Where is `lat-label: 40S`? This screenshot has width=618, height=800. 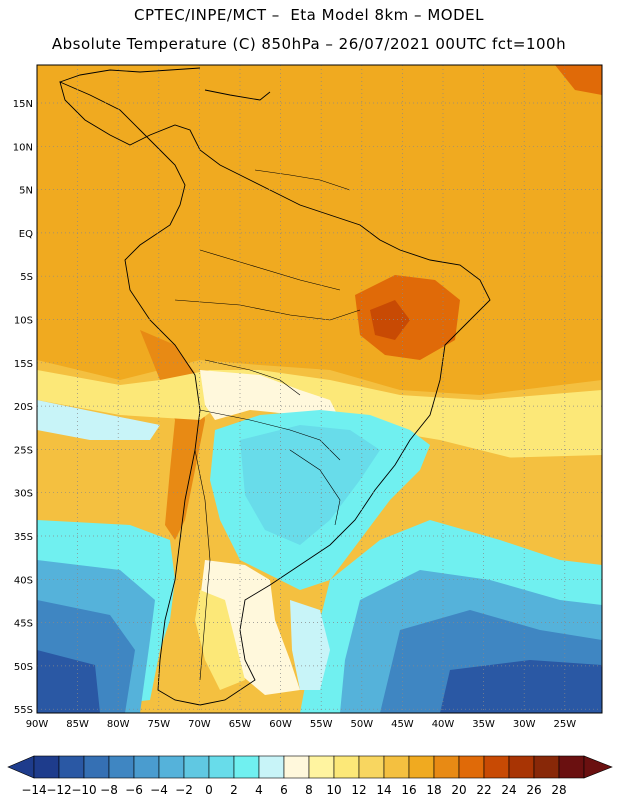 lat-label: 40S is located at coordinates (23, 580).